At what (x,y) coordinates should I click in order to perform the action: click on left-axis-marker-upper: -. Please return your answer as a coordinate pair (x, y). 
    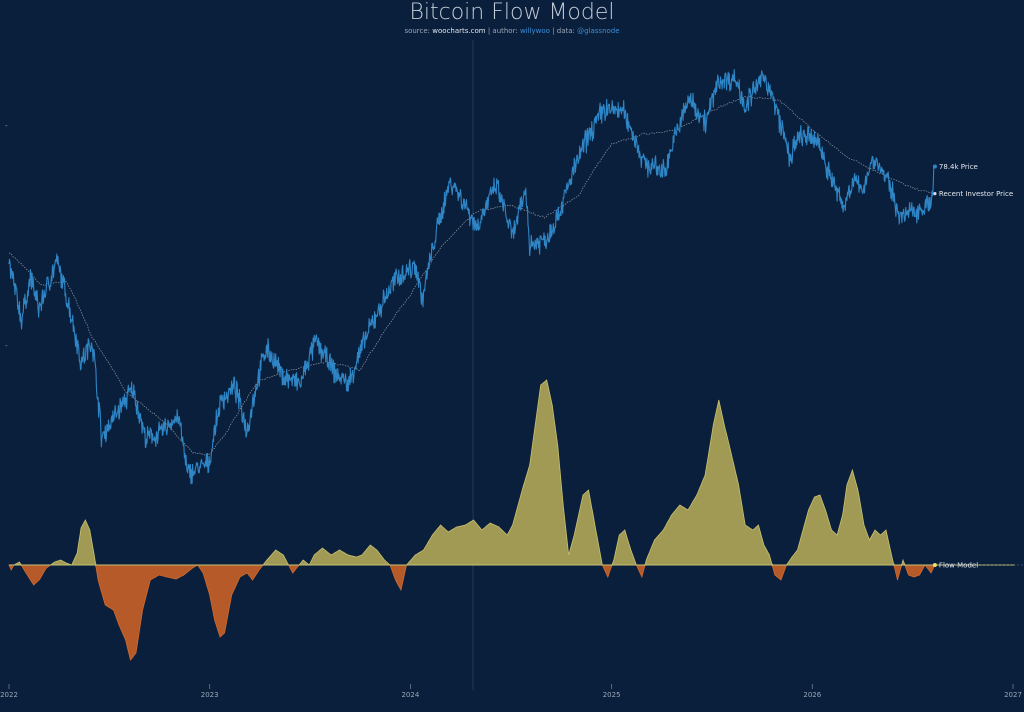
    Looking at the image, I should click on (6, 126).